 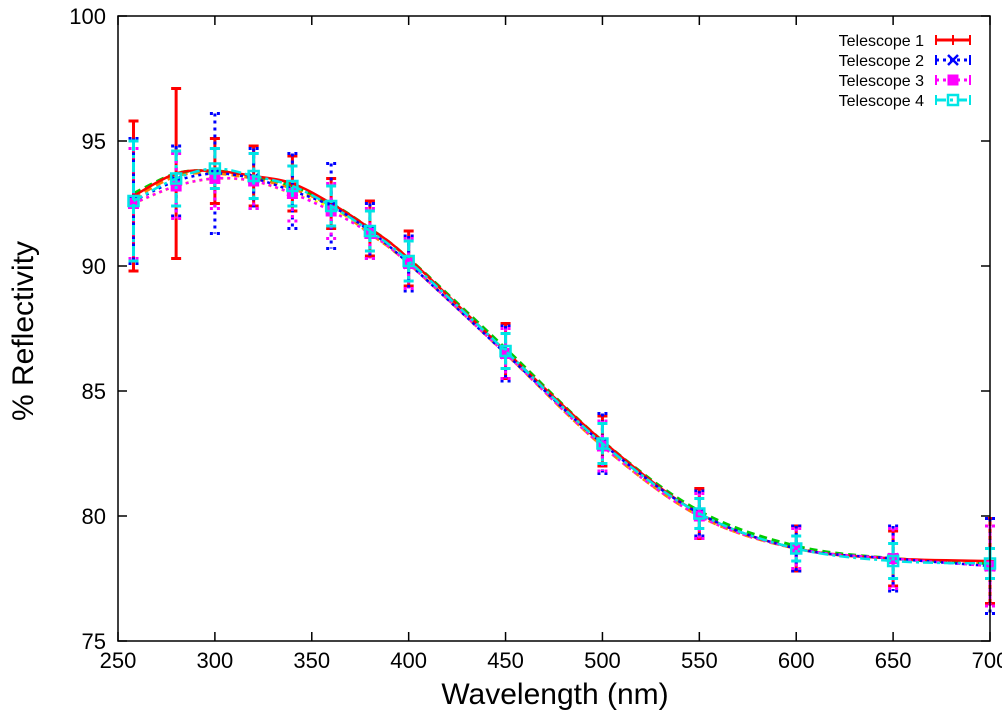 What do you see at coordinates (881, 81) in the screenshot?
I see `legend-label: Telescope 3` at bounding box center [881, 81].